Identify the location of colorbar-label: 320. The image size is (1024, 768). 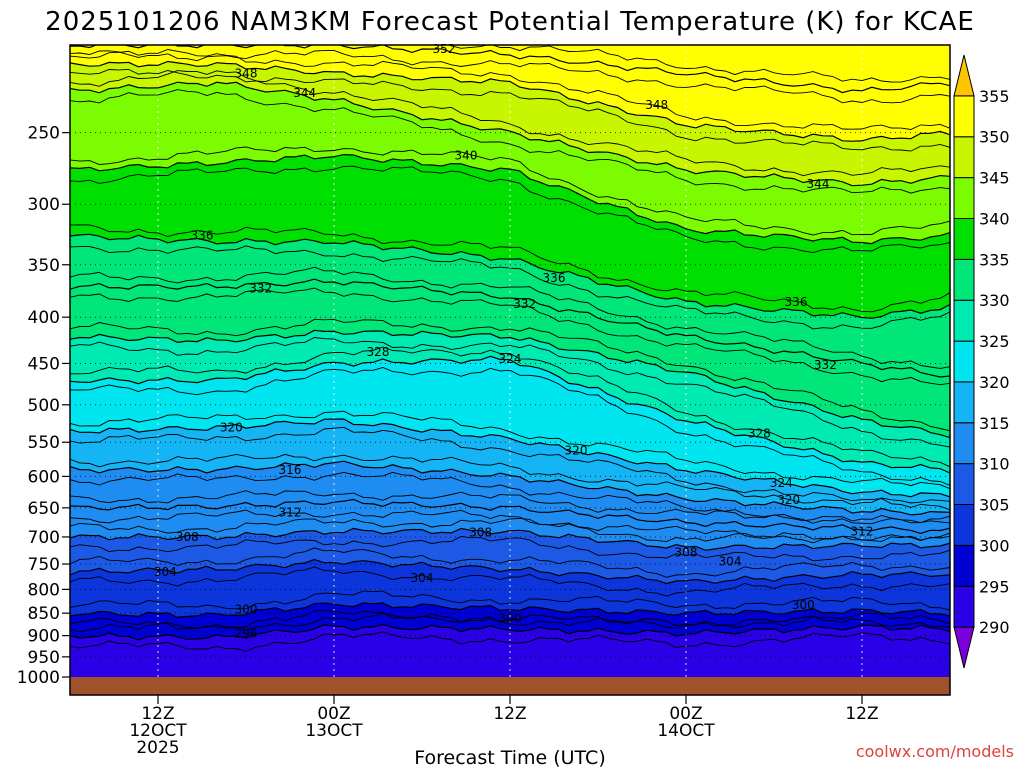
(994, 382).